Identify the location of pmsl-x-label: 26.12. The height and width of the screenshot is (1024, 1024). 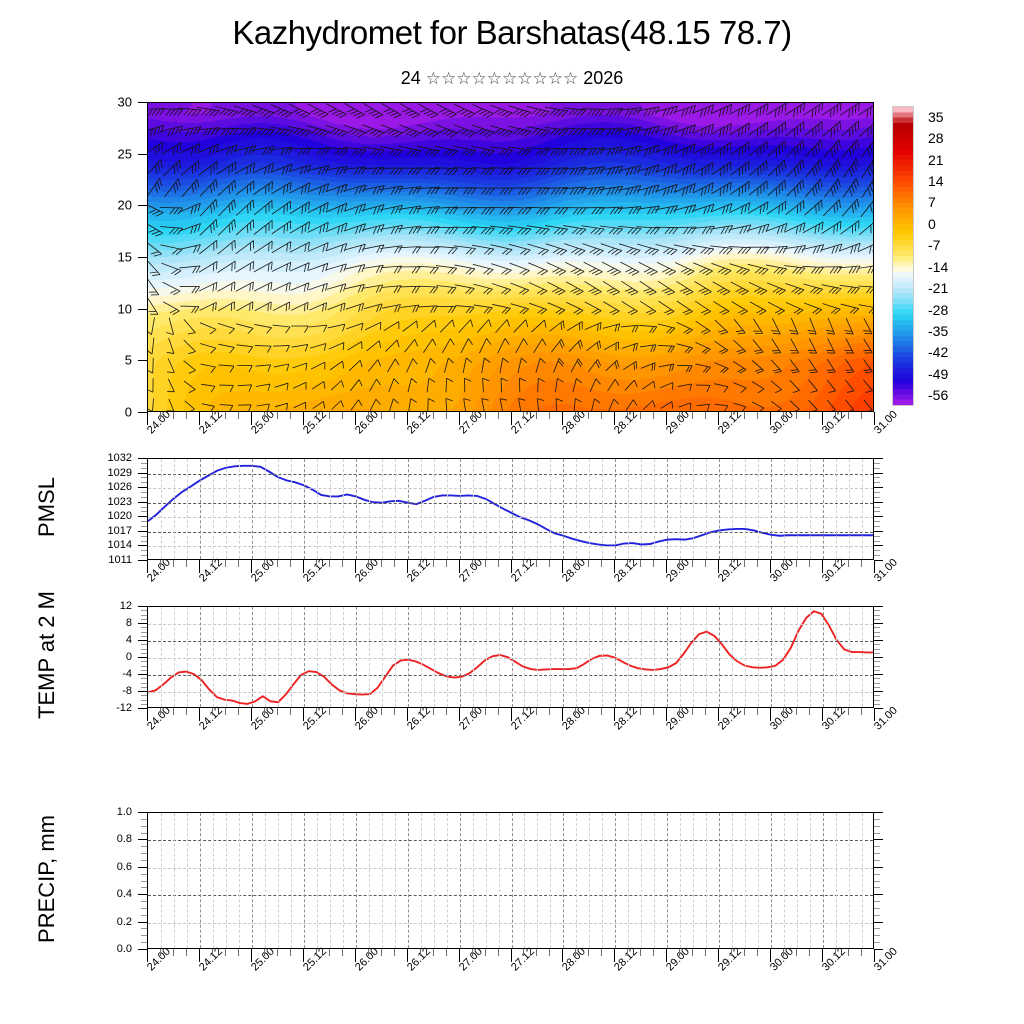
(418, 570).